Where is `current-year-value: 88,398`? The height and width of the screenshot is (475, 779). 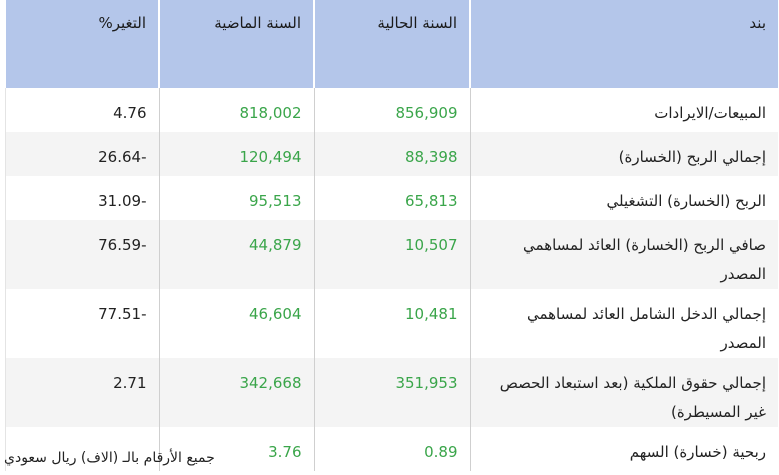 current-year-value: 88,398 is located at coordinates (391, 154).